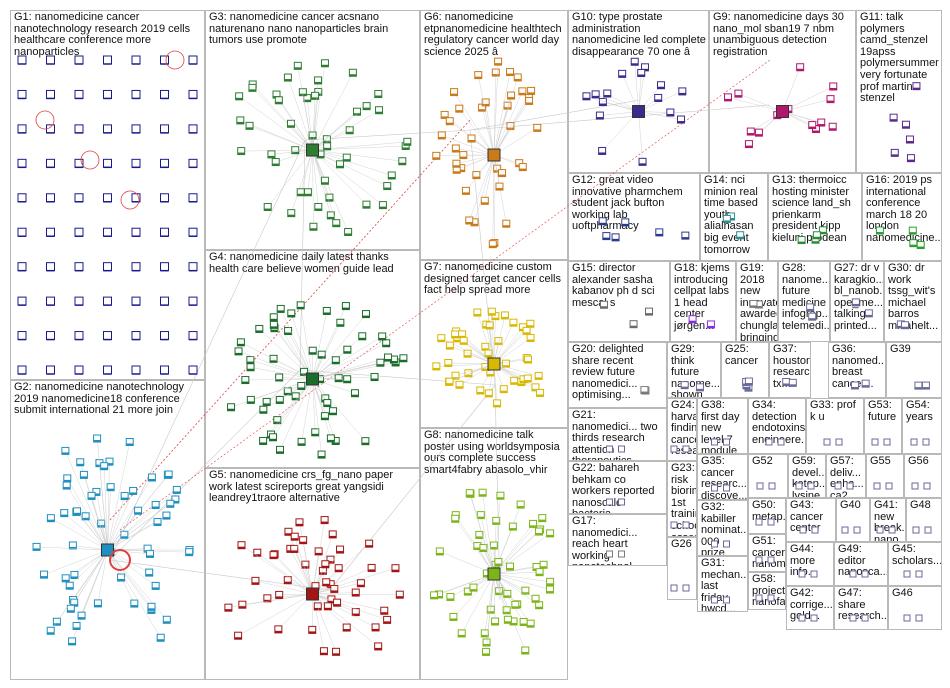  Describe the element at coordinates (780, 106) in the screenshot. I see `node-cluster-g9` at that location.